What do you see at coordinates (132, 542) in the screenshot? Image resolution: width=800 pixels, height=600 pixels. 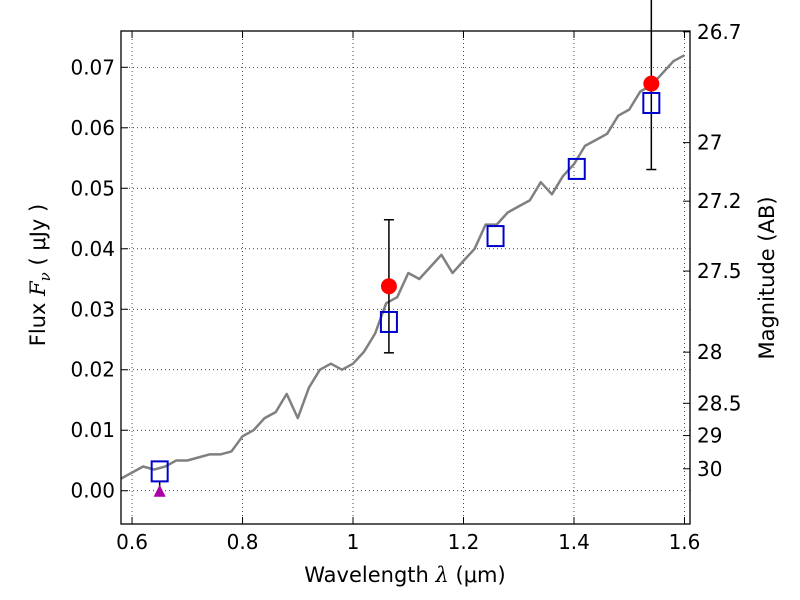 I see `x-tick-label: 0.6` at bounding box center [132, 542].